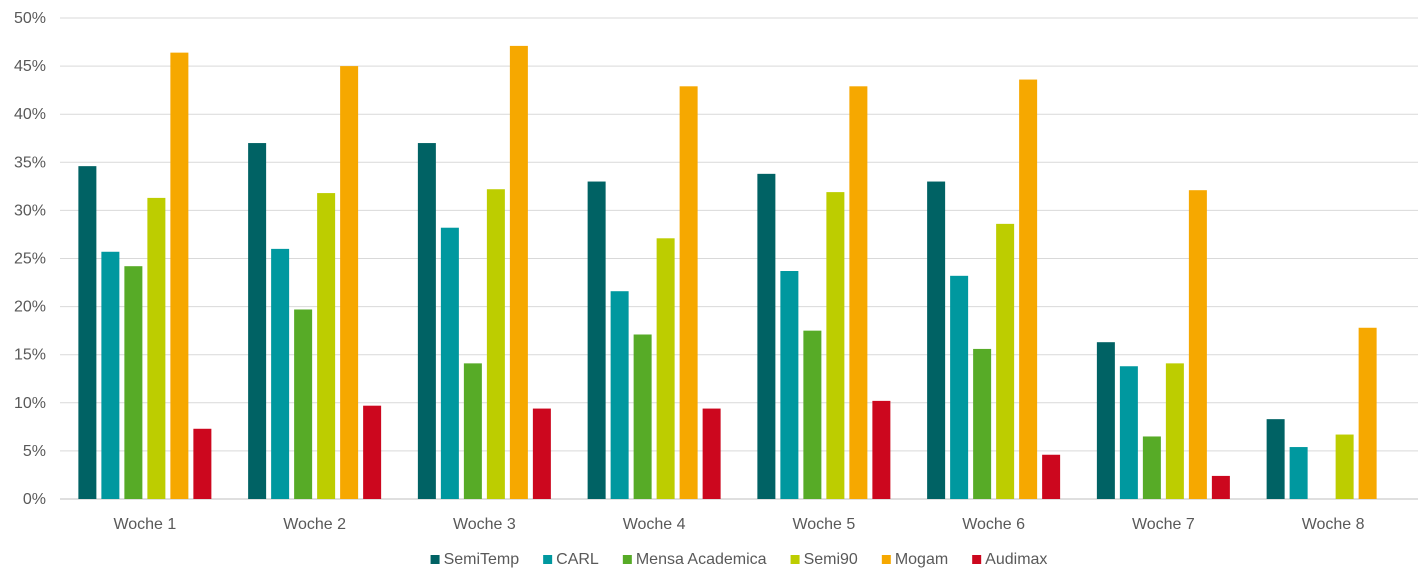  I want to click on x-category-label: Woche 6, so click(993, 524).